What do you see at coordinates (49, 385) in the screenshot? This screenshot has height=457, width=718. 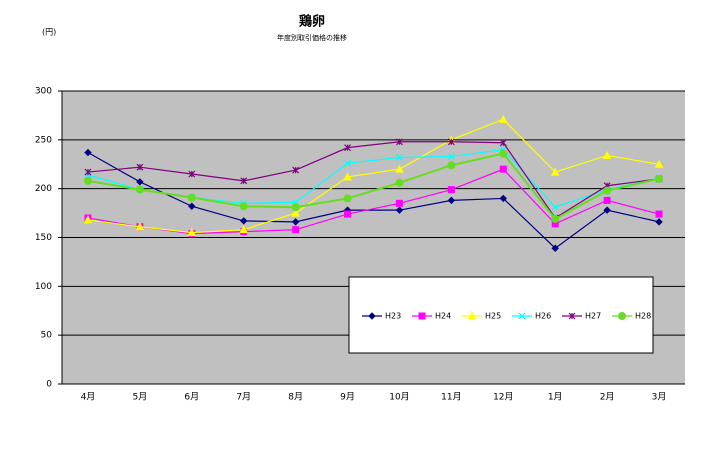 I see `y-tick-label: 0` at bounding box center [49, 385].